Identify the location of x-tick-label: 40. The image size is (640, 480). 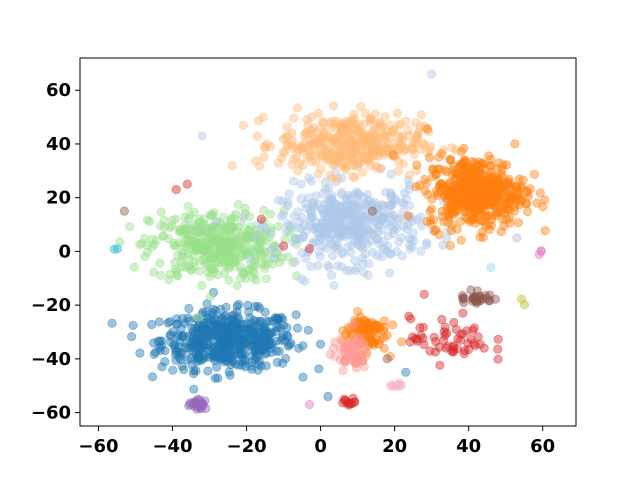
(468, 446).